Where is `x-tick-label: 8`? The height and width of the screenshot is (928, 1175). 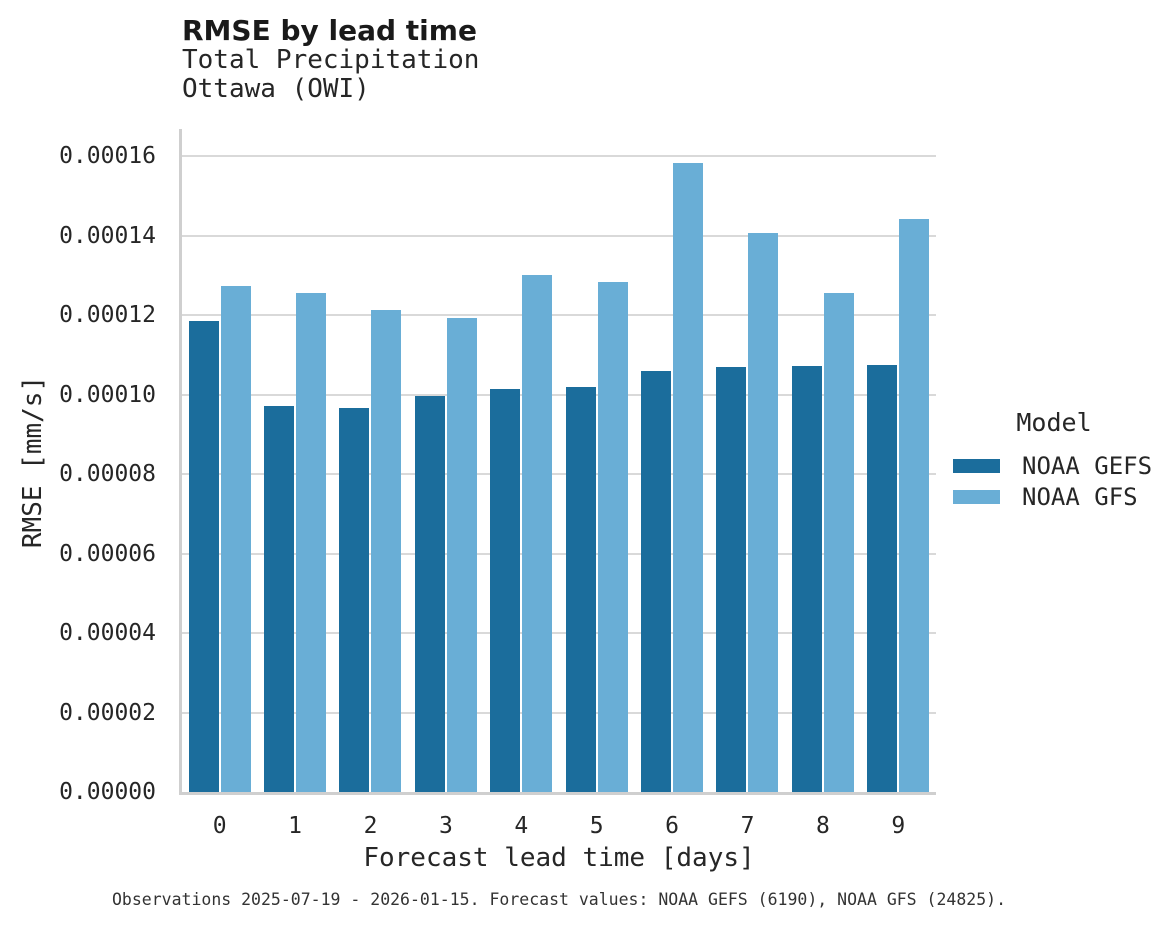
x-tick-label: 8 is located at coordinates (822, 826).